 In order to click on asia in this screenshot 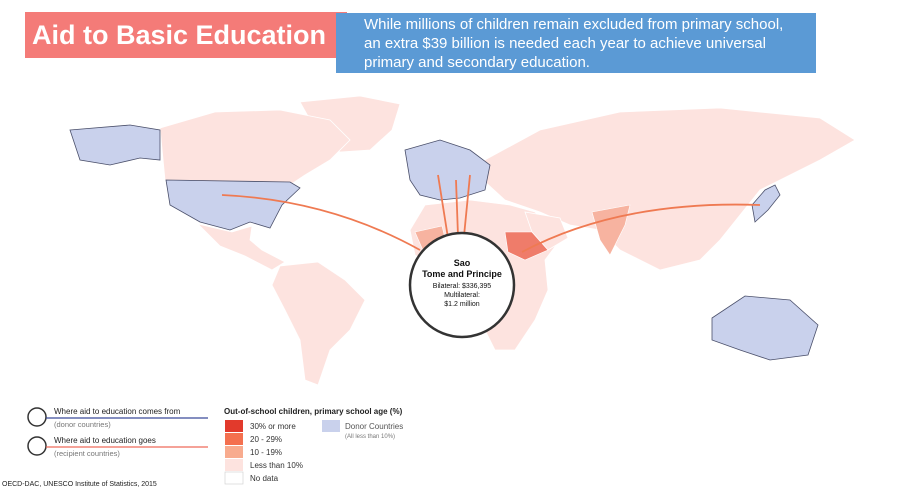, I will do `click(662, 189)`.